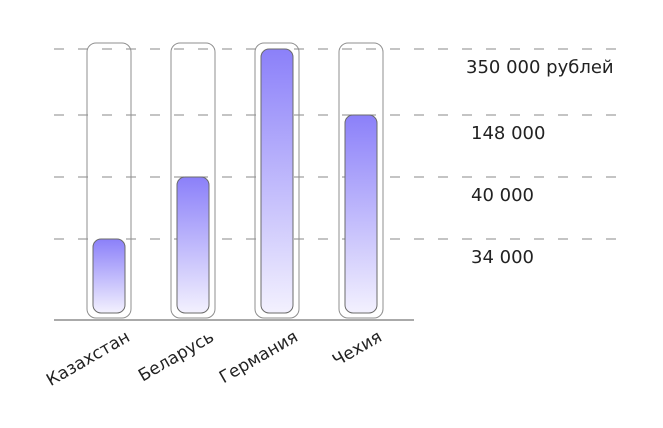 This screenshot has height=428, width=663. I want to click on category-label: Беларусь, so click(176, 356).